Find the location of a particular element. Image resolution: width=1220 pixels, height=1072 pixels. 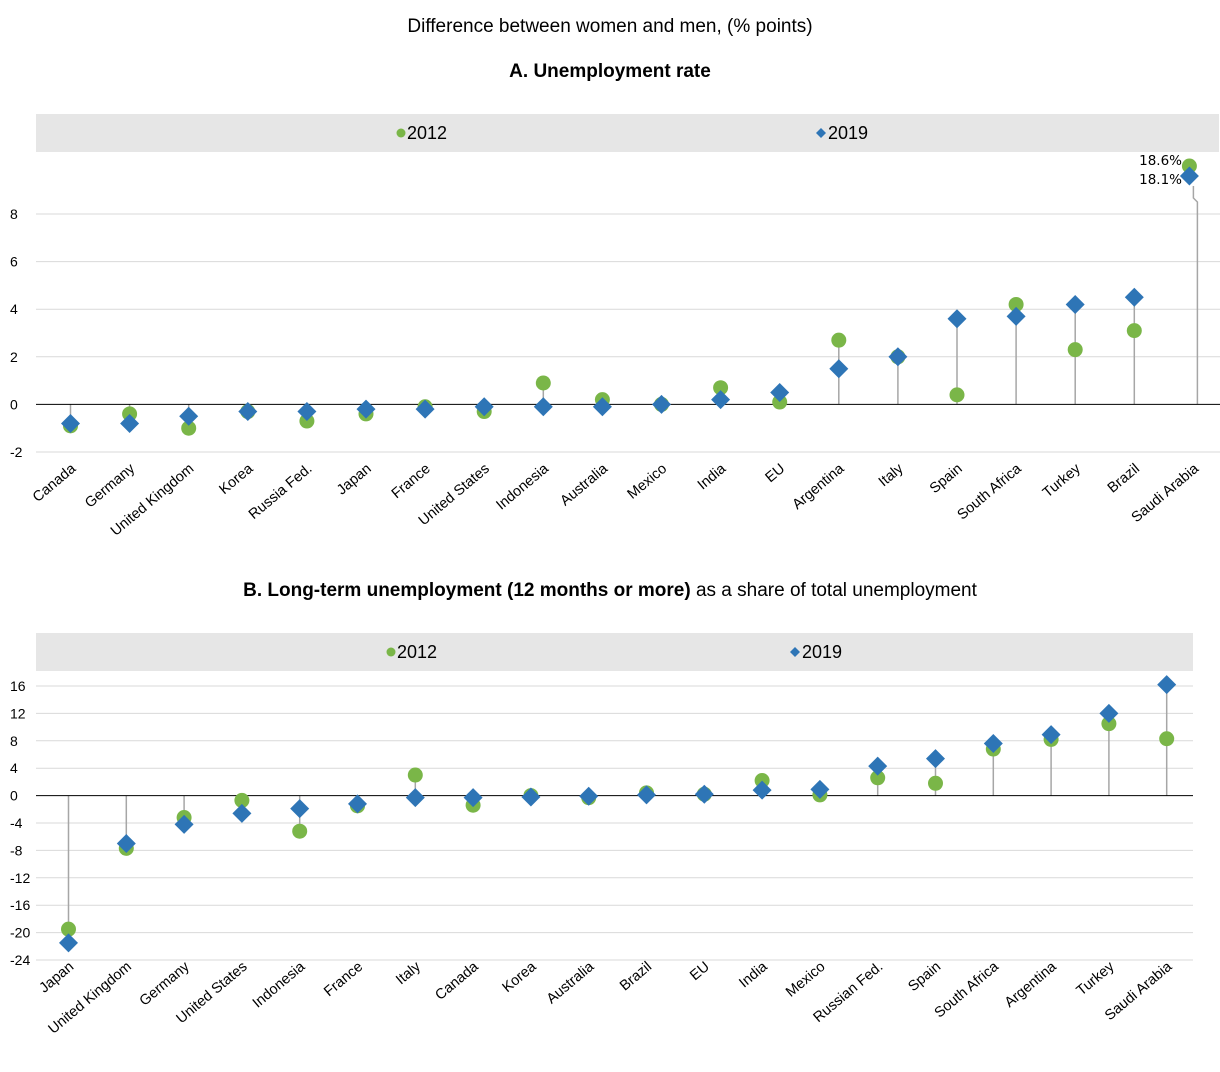

panel-a-title-bold: A. Unemployment rate is located at coordinates (610, 71).